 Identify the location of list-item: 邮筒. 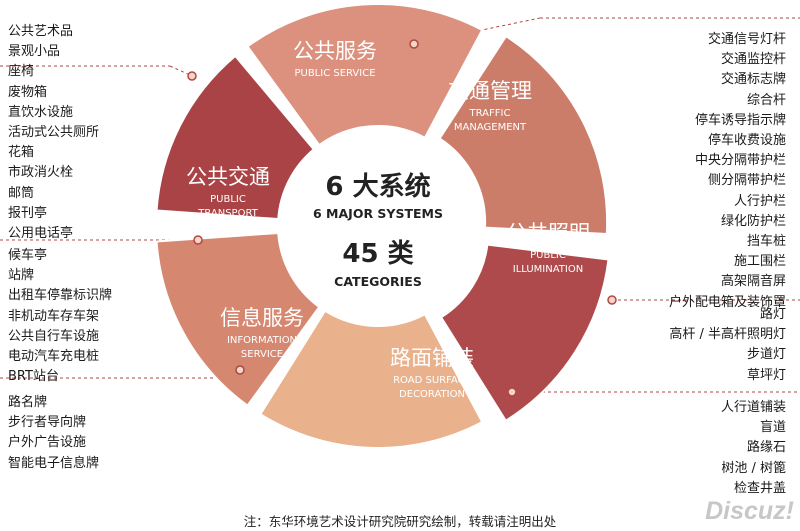
(21, 193).